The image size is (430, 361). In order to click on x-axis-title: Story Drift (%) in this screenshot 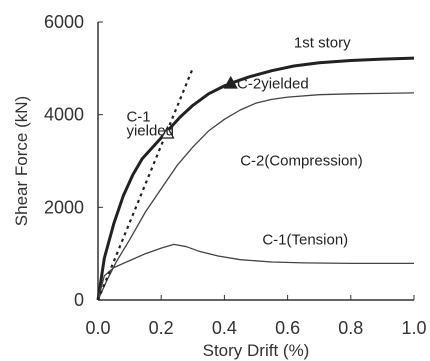, I will do `click(256, 350)`.